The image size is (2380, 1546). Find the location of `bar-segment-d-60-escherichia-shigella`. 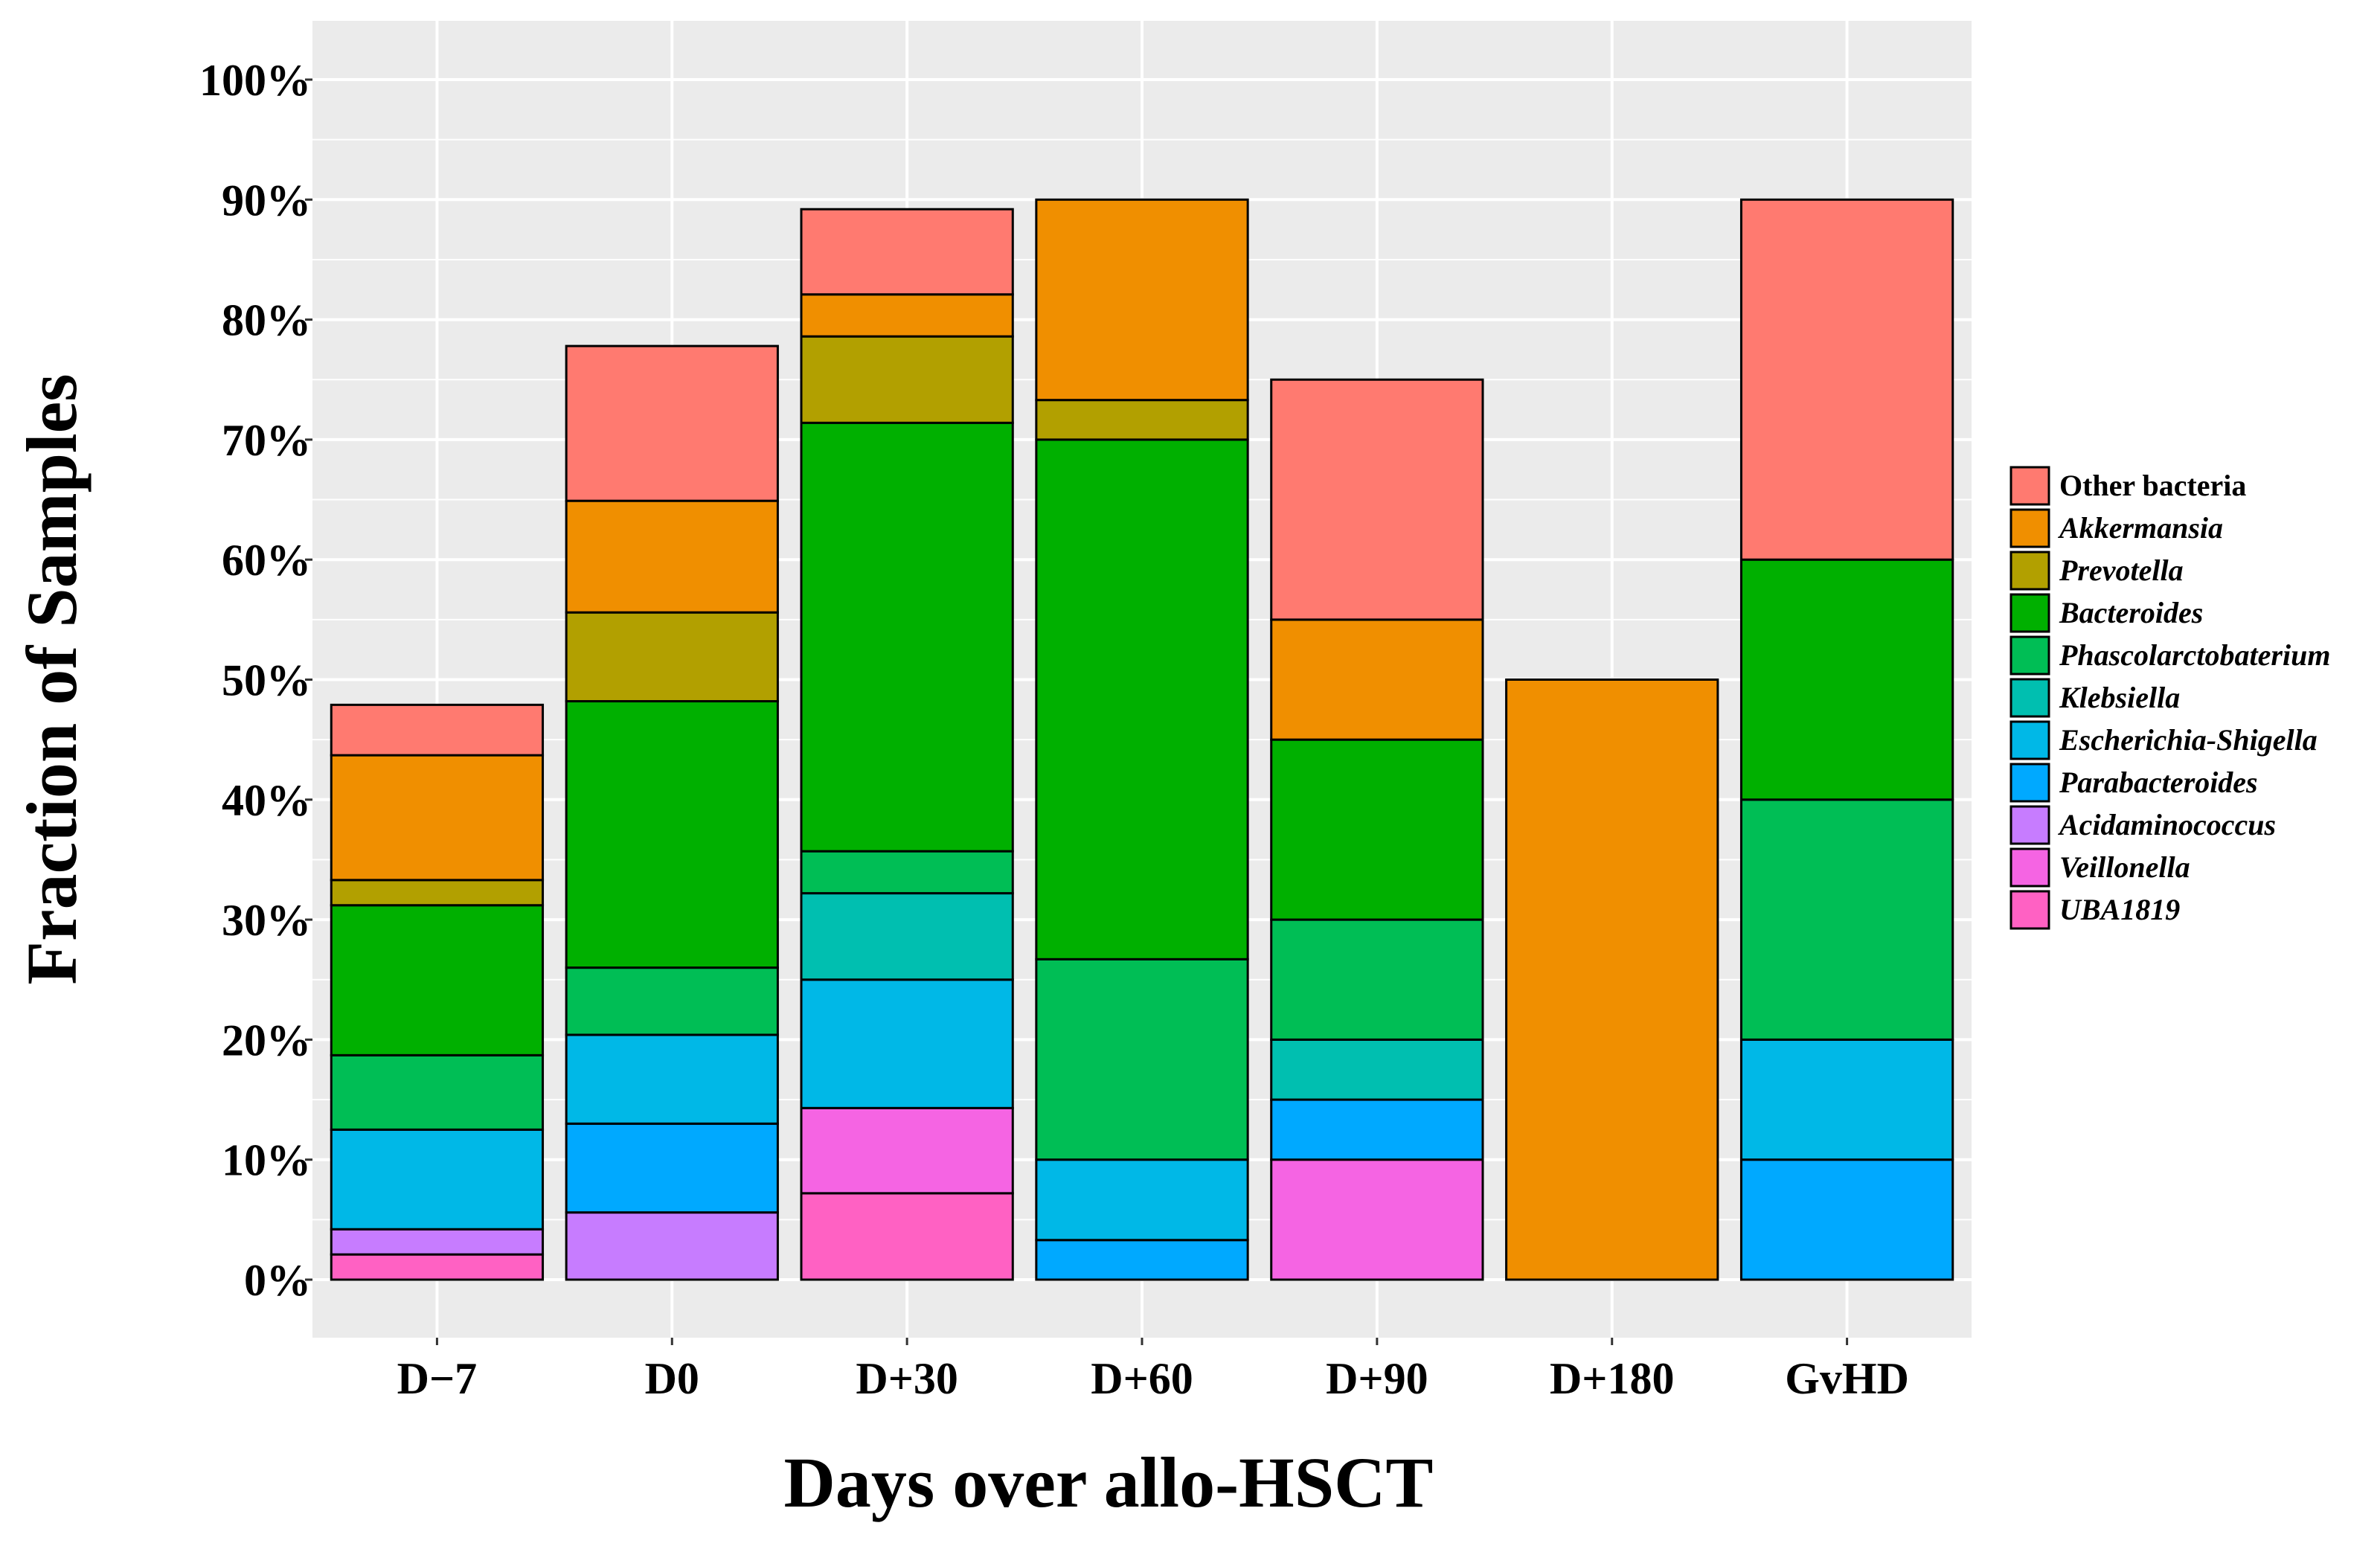

bar-segment-d-60-escherichia-shigella is located at coordinates (1142, 1200).